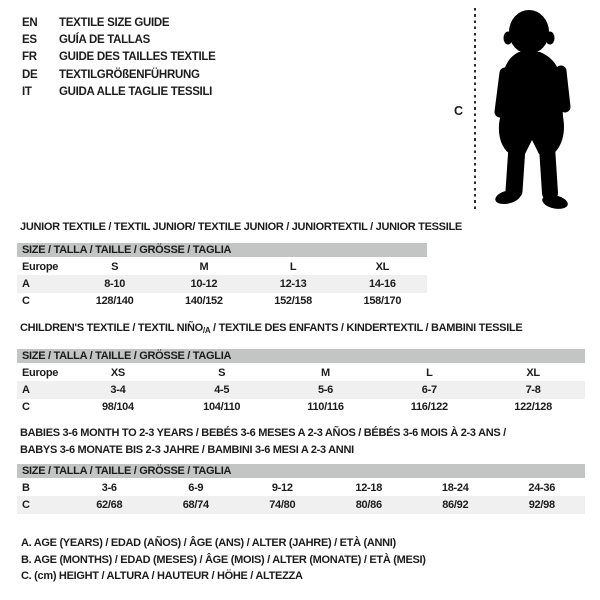  Describe the element at coordinates (114, 23) in the screenshot. I see `language-title: TEXTILE SIZE GUIDE` at that location.